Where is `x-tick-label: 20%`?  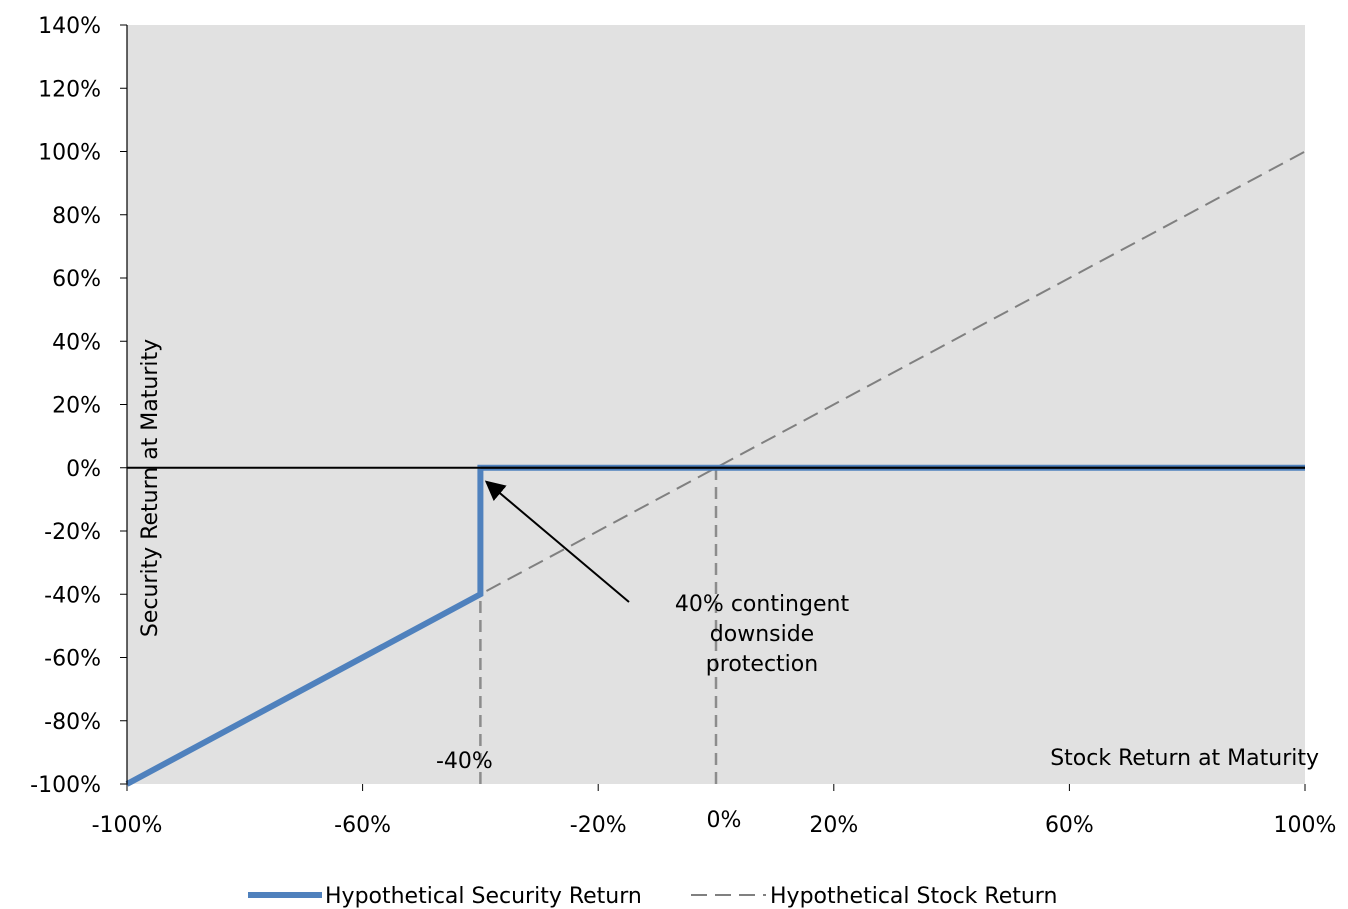 x-tick-label: 20% is located at coordinates (833, 825).